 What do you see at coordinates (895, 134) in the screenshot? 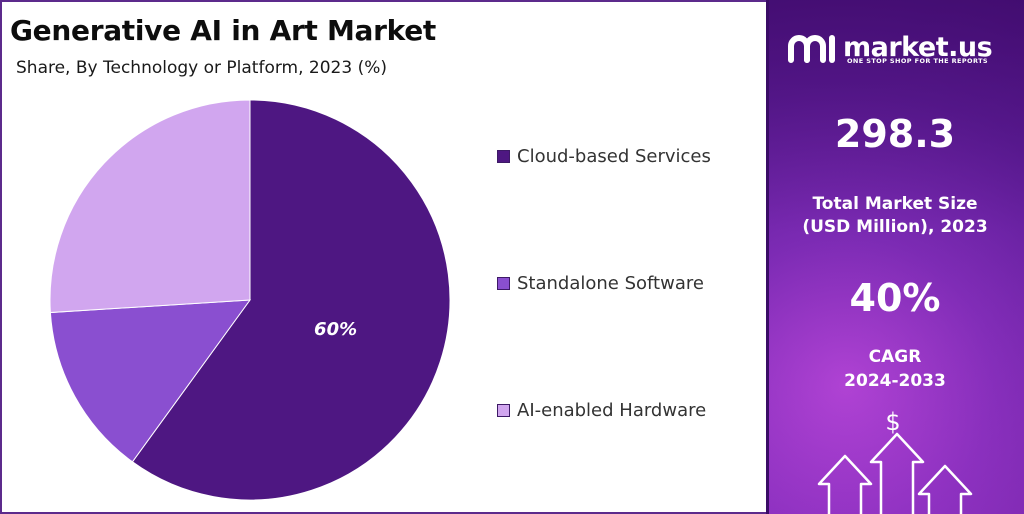
I see `market-size-value: 298.3` at bounding box center [895, 134].